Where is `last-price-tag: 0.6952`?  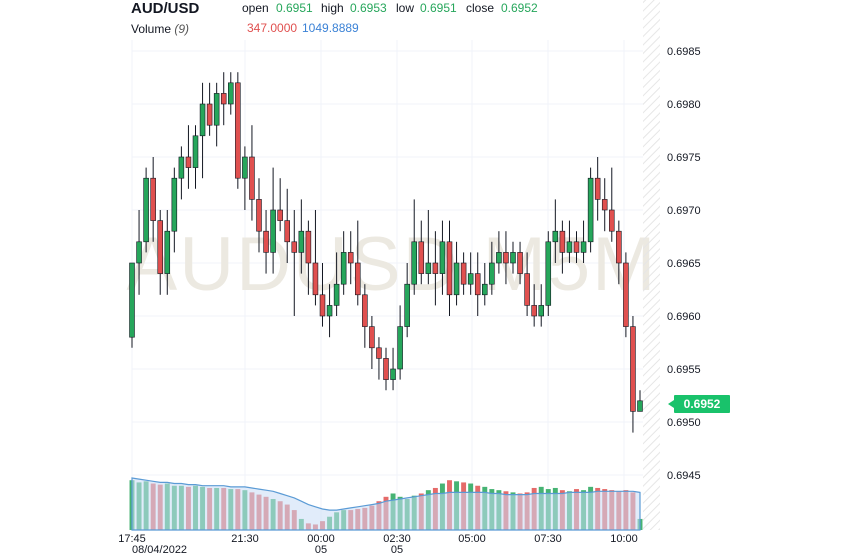 last-price-tag: 0.6952 is located at coordinates (699, 404).